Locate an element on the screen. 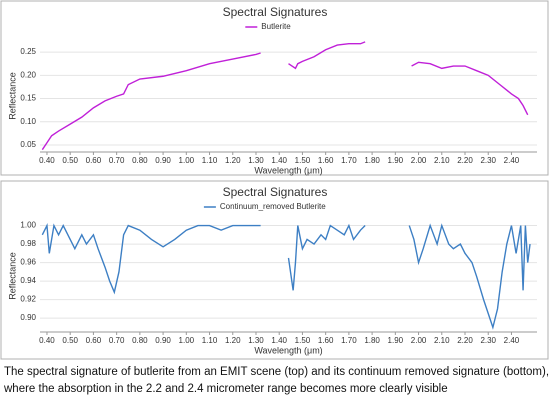  y-tick-label: 0.94 is located at coordinates (28, 280).